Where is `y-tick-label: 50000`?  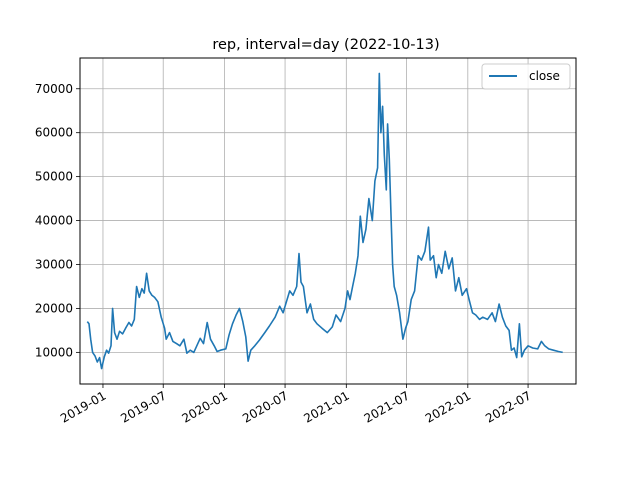
y-tick-label: 50000 is located at coordinates (54, 177).